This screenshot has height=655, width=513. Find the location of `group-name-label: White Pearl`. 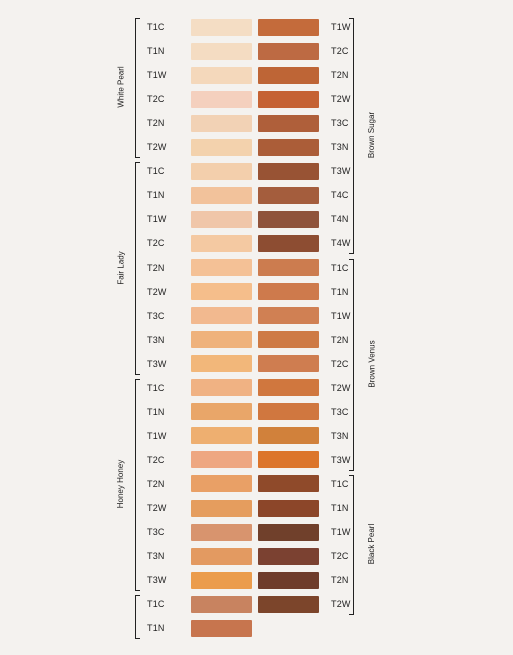

group-name-label: White Pearl is located at coordinates (121, 87).